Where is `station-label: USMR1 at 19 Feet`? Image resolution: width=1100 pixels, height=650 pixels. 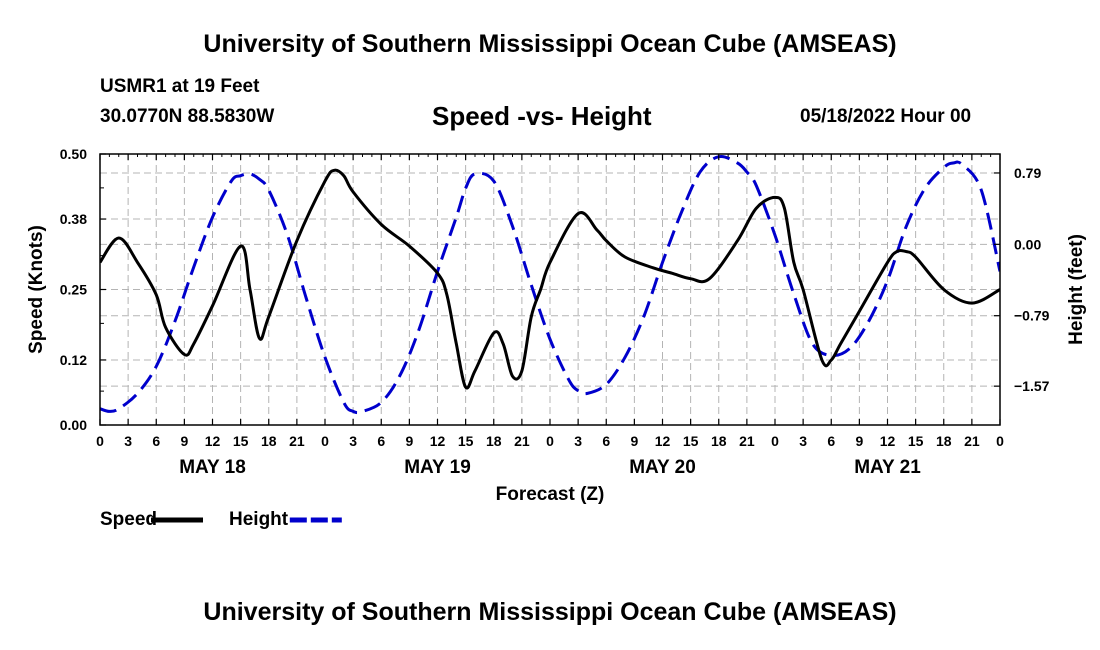 station-label: USMR1 at 19 Feet is located at coordinates (180, 86).